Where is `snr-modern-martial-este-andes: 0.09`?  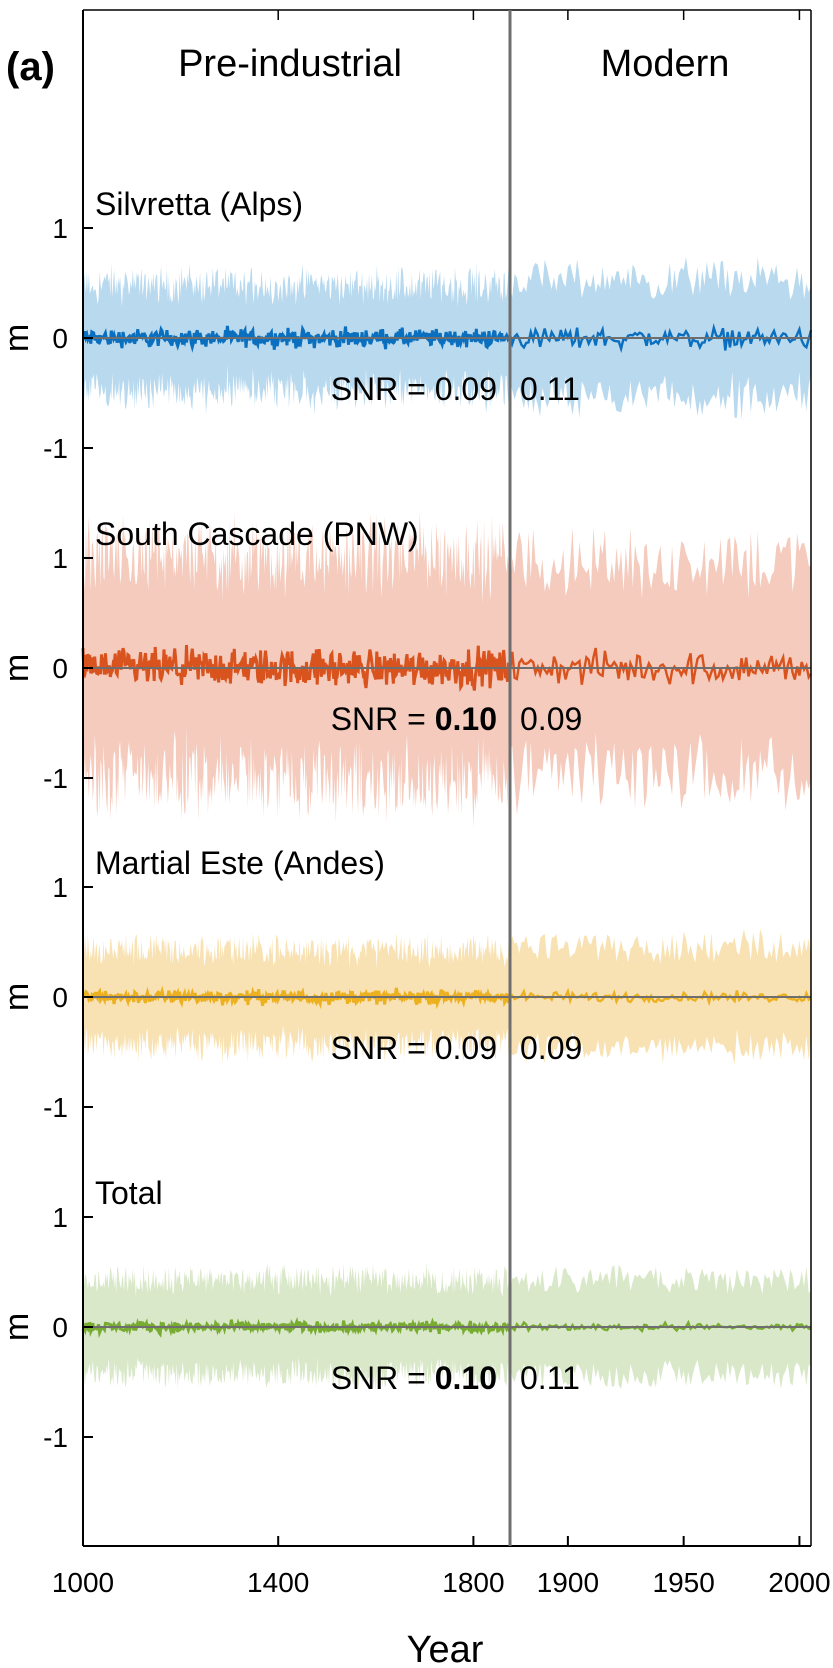 snr-modern-martial-este-andes: 0.09 is located at coordinates (551, 1048).